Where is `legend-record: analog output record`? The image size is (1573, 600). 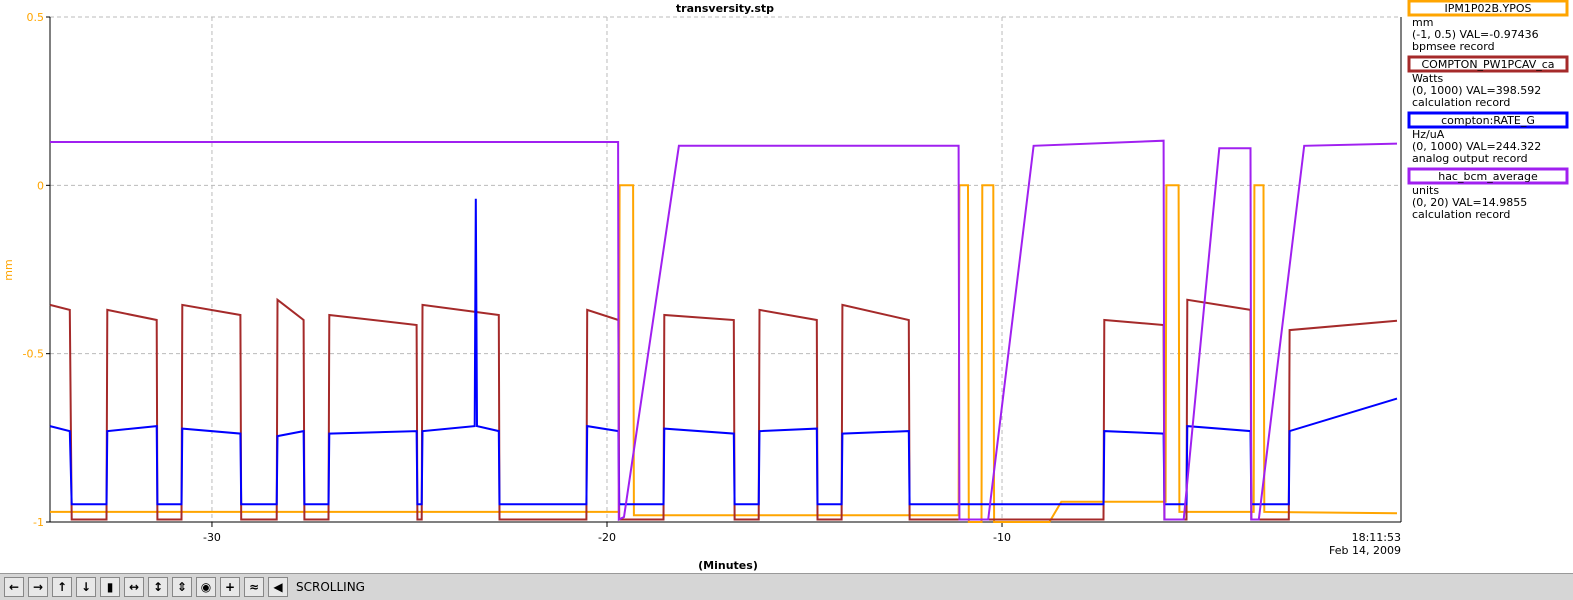
legend-record: analog output record is located at coordinates (1470, 158).